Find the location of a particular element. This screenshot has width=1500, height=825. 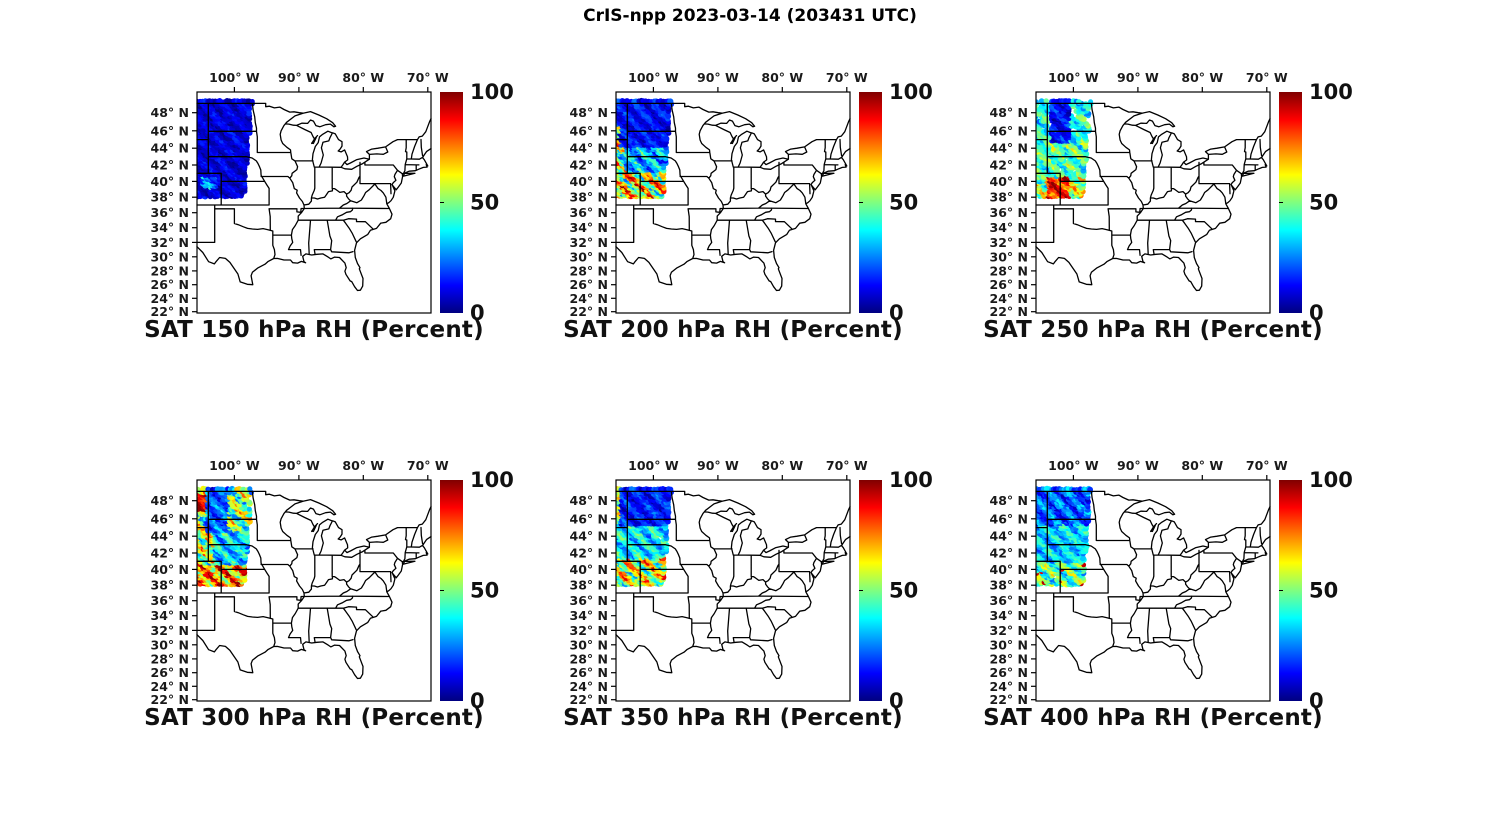

panel-title-400hpa: SAT 400 hPa RH (Percent) is located at coordinates (1153, 718).